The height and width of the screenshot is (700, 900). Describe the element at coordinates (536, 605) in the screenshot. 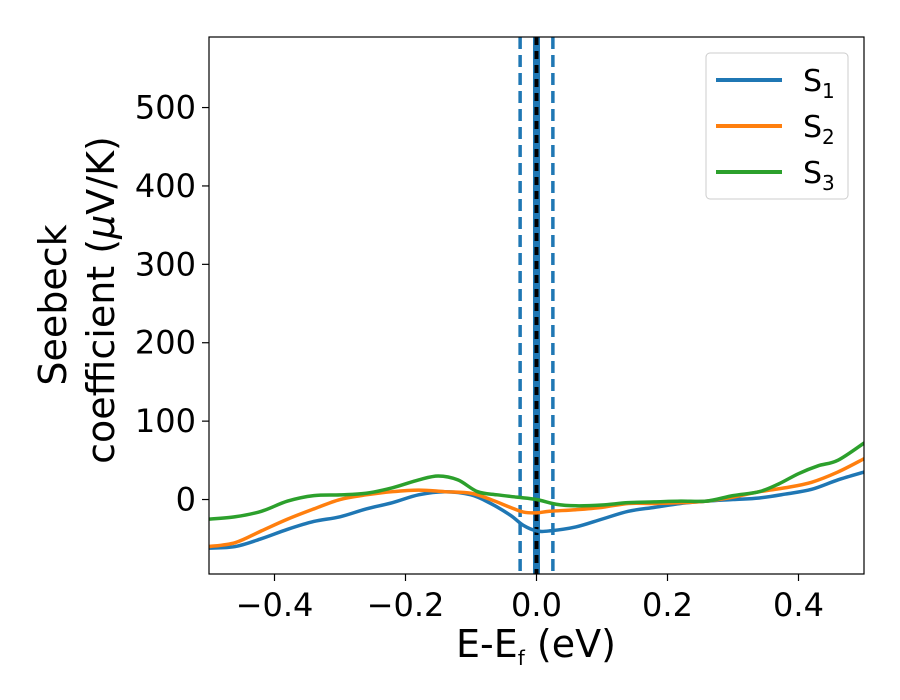

I see `x-tick-label: 0.0` at that location.